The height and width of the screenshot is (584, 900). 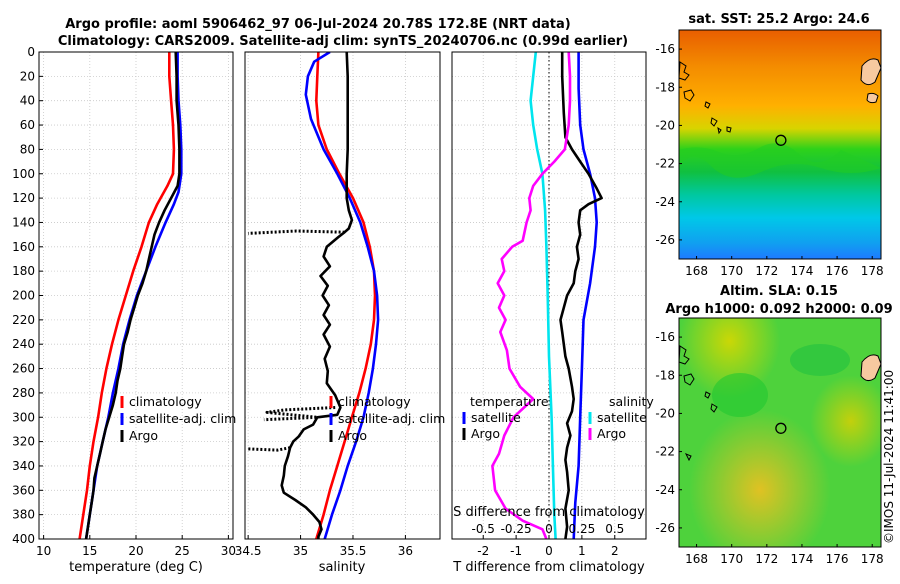 I want to click on top-tick-label: -0.5, so click(x=483, y=529).